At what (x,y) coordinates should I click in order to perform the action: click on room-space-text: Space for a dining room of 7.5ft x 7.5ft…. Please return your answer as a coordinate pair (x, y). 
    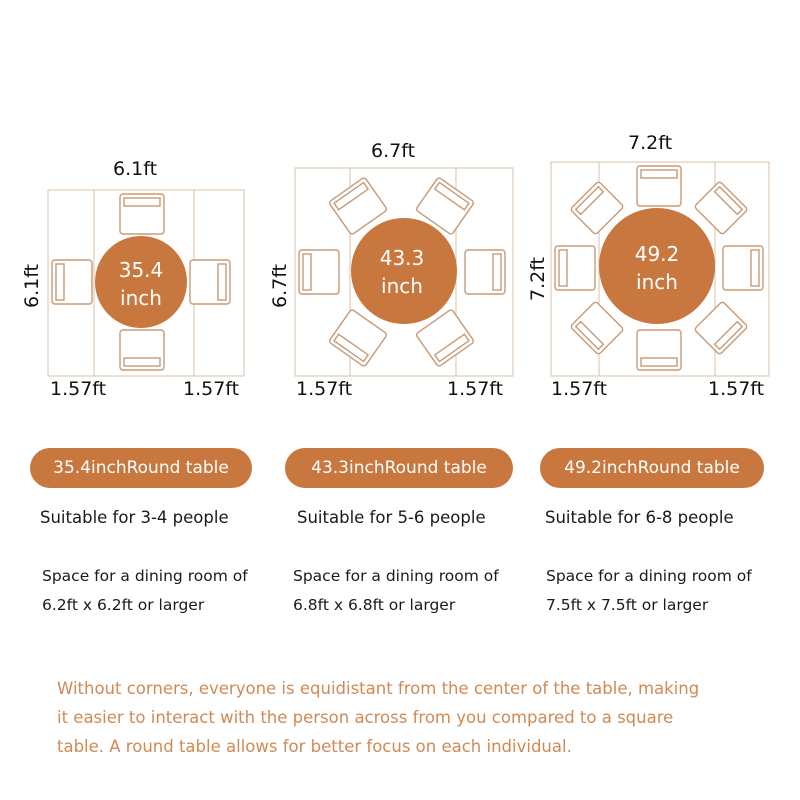
    Looking at the image, I should click on (649, 591).